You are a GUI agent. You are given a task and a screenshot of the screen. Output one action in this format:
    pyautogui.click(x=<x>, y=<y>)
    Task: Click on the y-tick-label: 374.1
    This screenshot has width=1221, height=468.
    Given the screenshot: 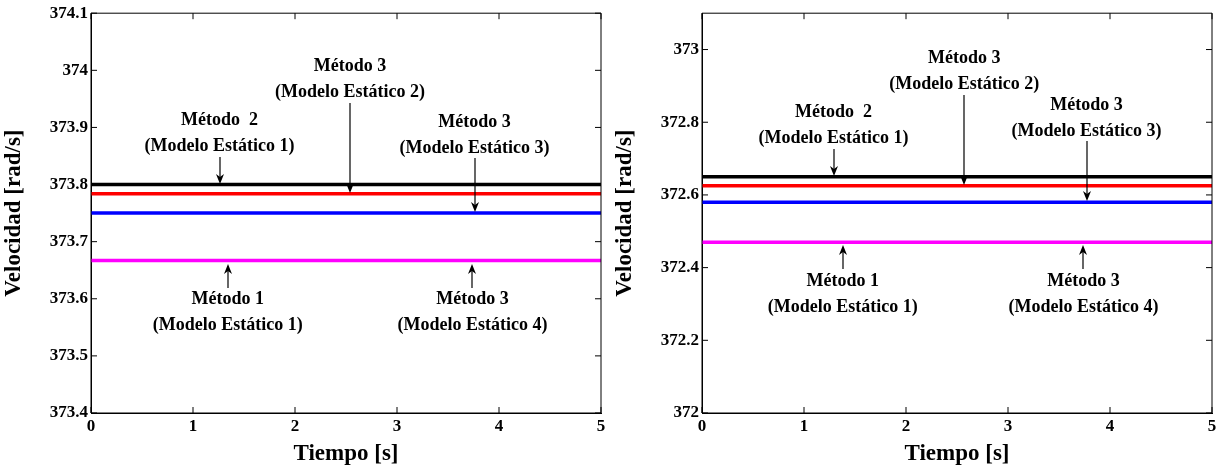 What is the action you would take?
    pyautogui.click(x=68, y=12)
    